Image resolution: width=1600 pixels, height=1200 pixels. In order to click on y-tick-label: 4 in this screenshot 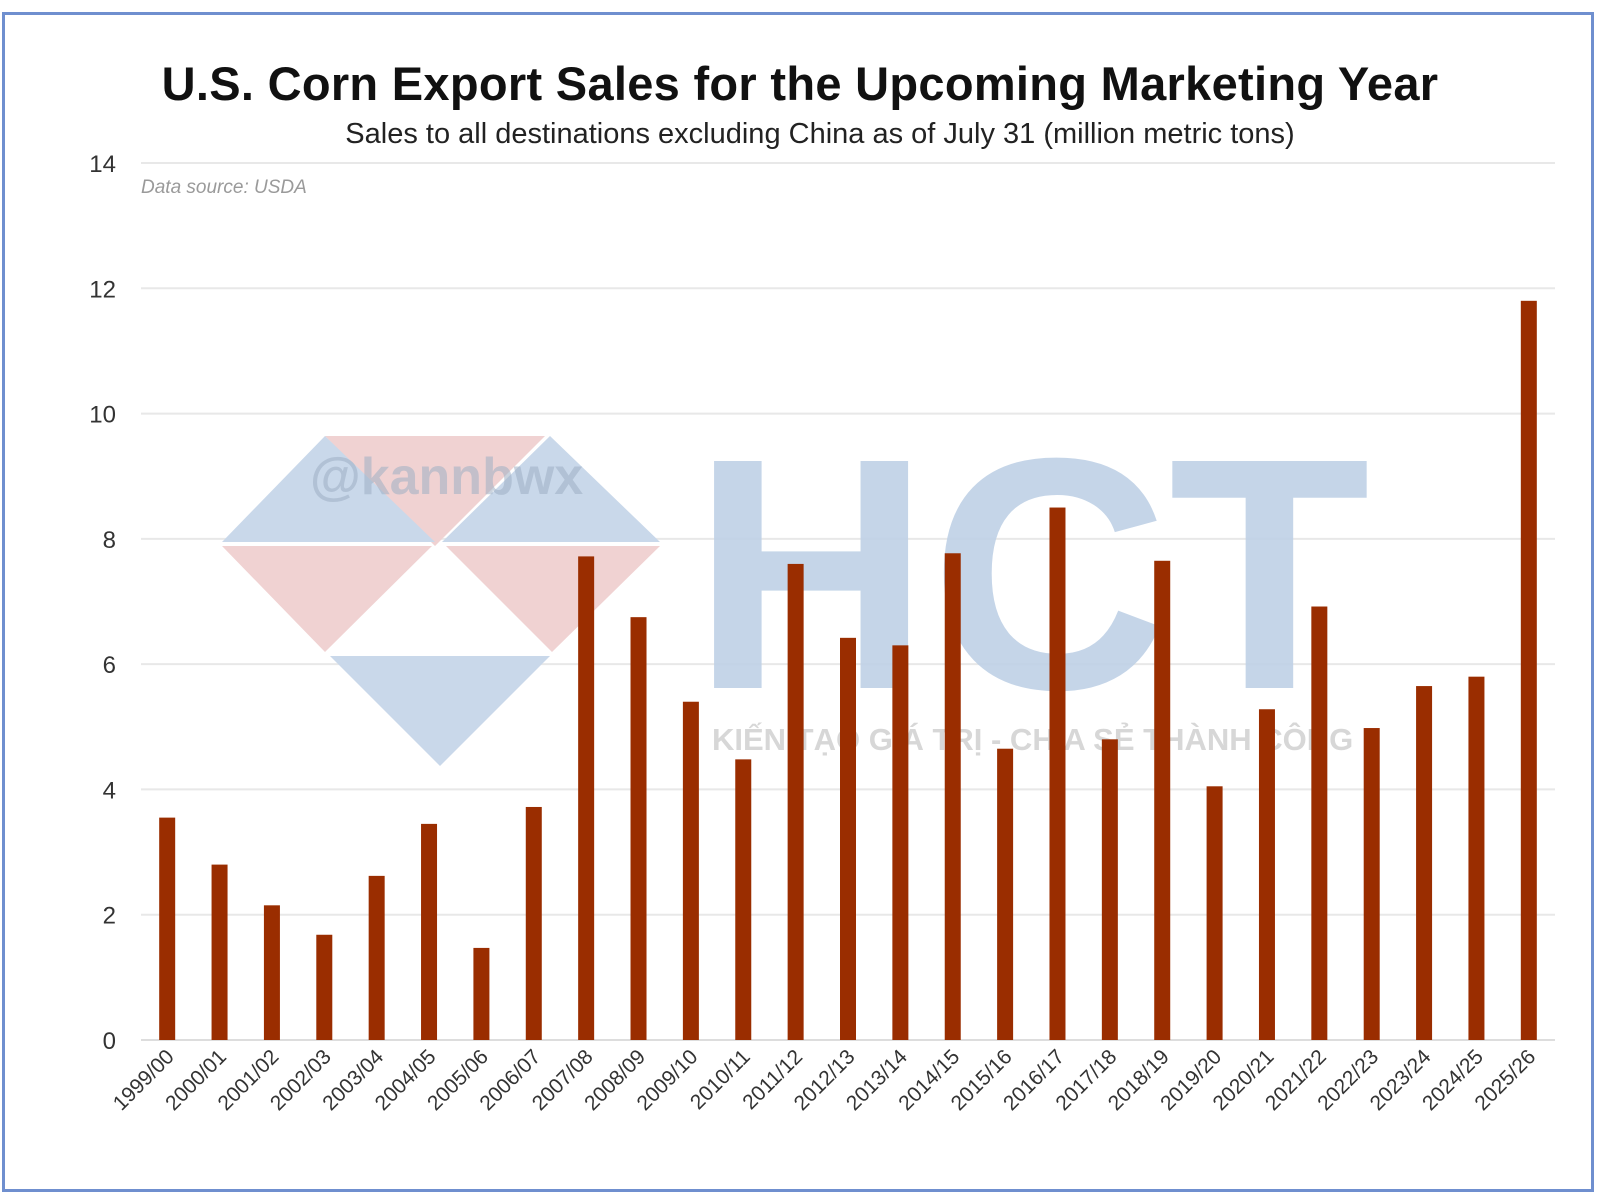, I will do `click(109, 790)`.